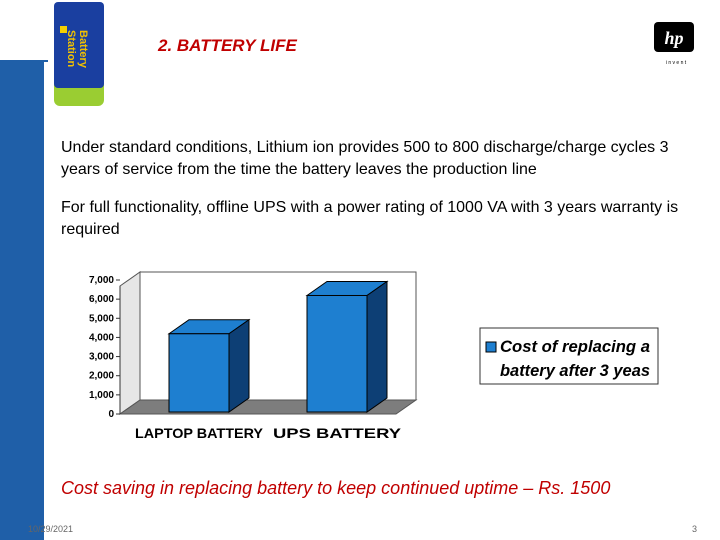  I want to click on y-tick-label: 6,000, so click(101, 299).